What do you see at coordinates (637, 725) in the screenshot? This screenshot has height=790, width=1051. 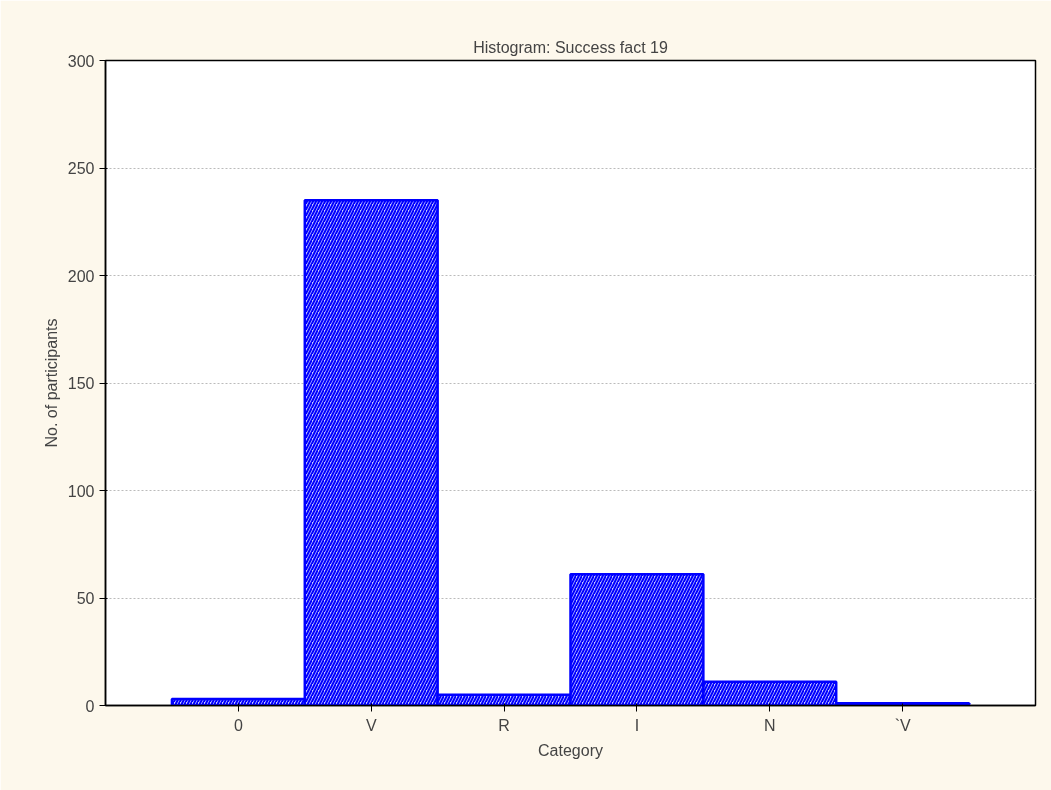 I see `x-tick-label: I` at bounding box center [637, 725].